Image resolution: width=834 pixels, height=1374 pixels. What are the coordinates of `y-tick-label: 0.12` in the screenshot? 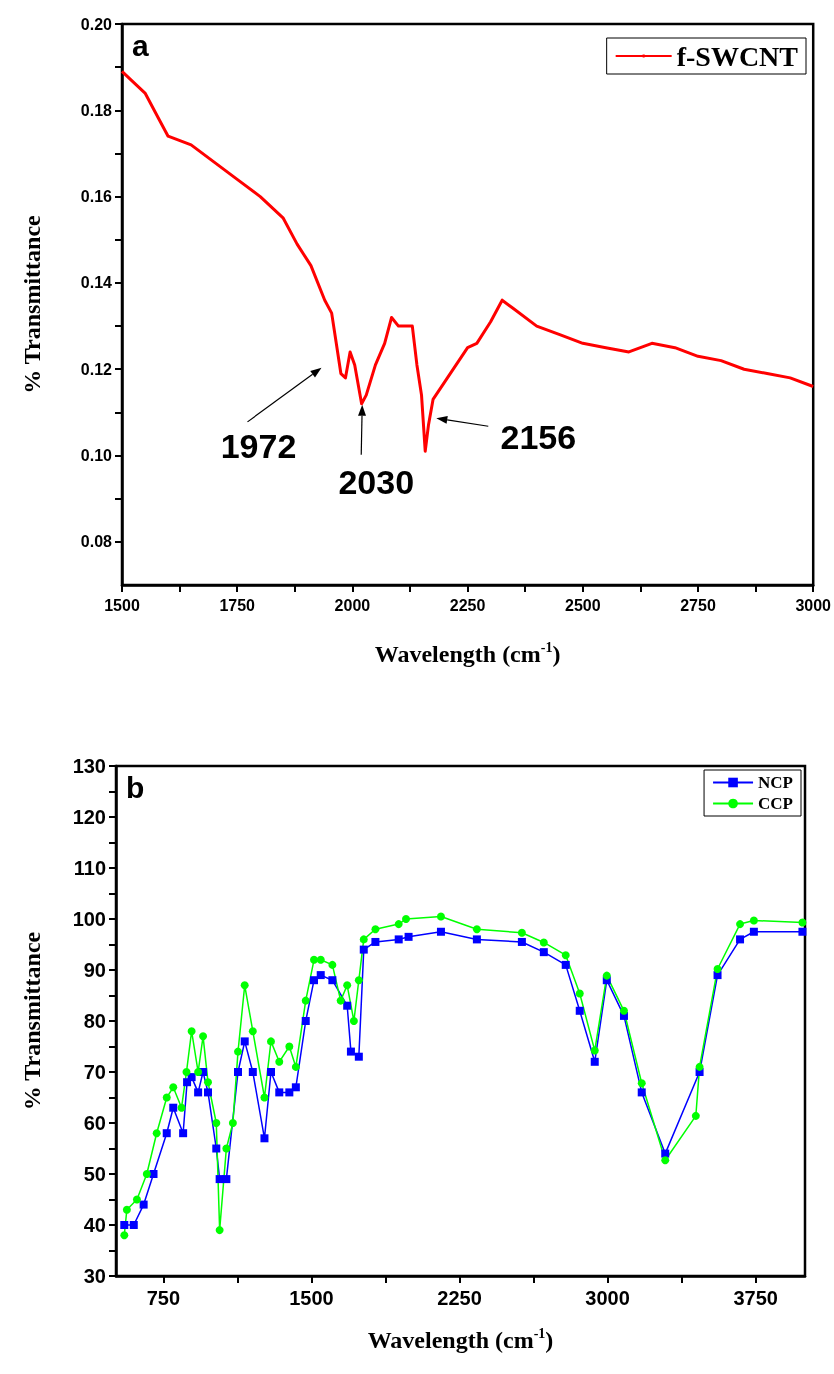 It's located at (96, 369).